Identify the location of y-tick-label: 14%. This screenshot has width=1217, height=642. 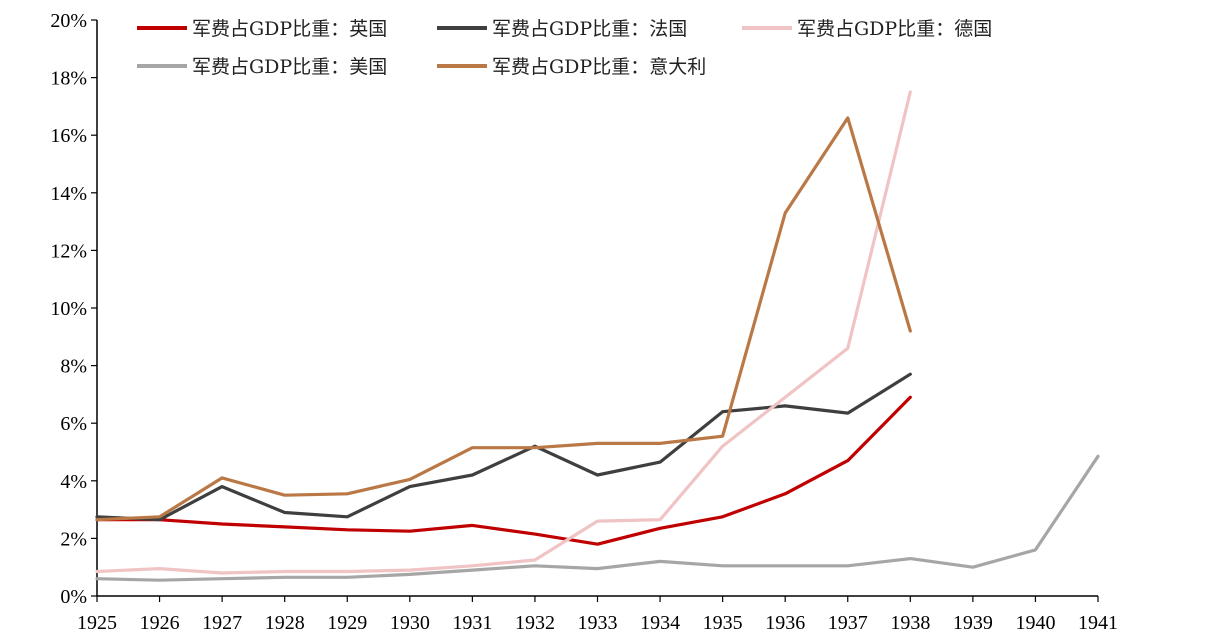
(68, 194).